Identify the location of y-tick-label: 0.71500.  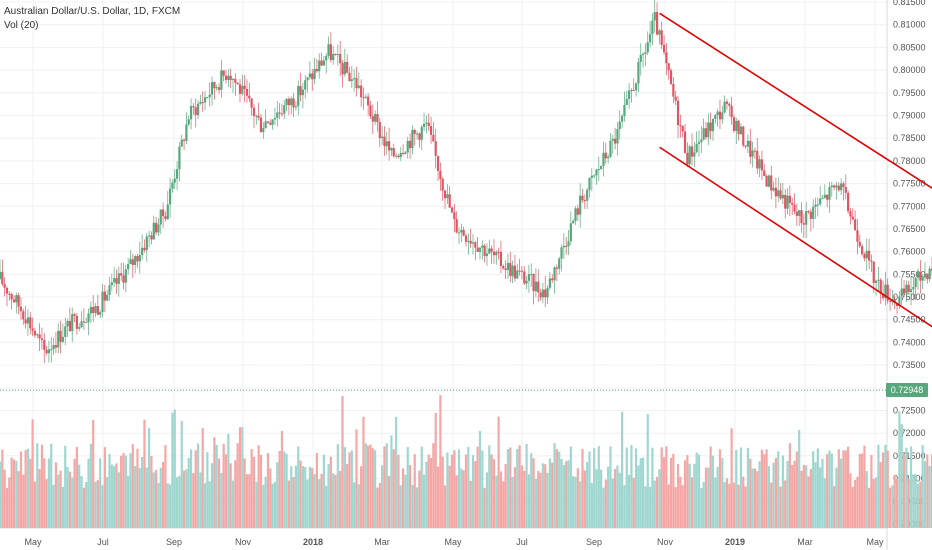
(909, 456).